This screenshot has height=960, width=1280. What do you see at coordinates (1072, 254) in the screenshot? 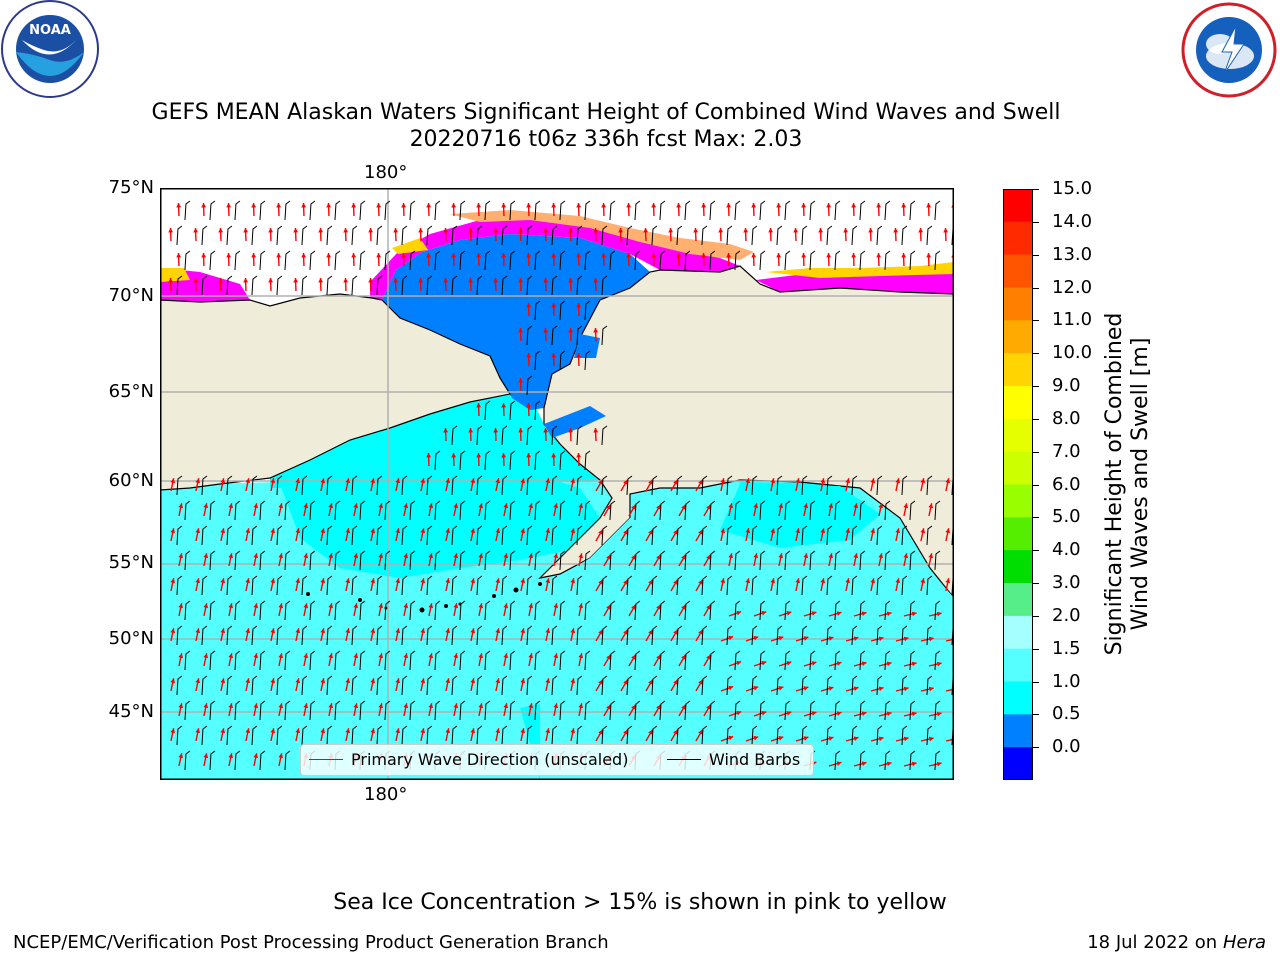
I see `colorbar-tick-label: 13.0` at bounding box center [1072, 254].